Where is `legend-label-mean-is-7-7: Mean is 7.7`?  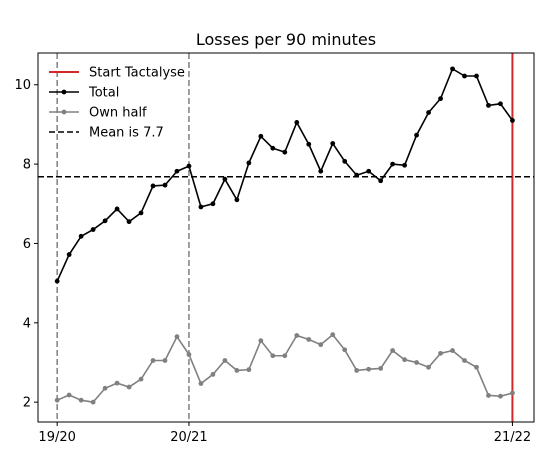
legend-label-mean-is-7-7: Mean is 7.7 is located at coordinates (126, 133).